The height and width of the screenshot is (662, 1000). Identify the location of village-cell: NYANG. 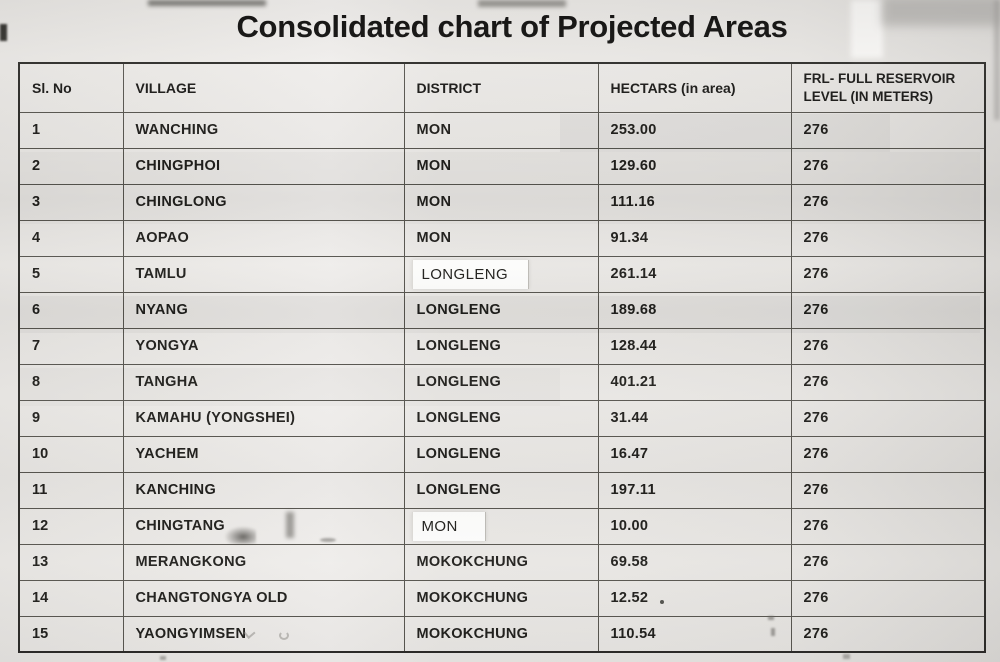
(263, 310).